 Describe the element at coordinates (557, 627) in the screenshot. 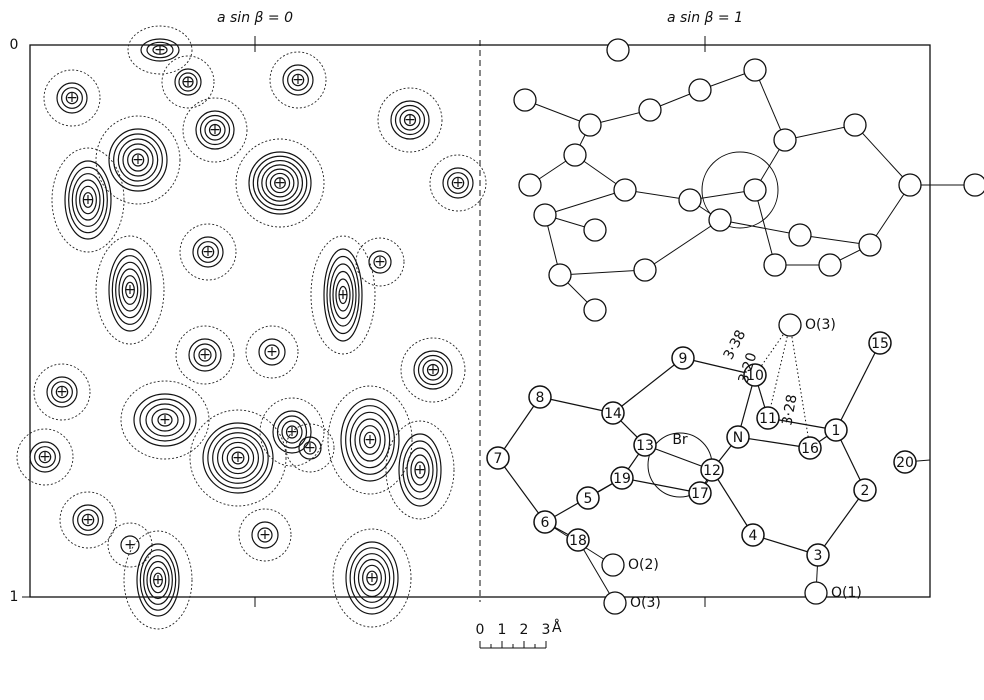

I see `scale-unit: Å` at that location.